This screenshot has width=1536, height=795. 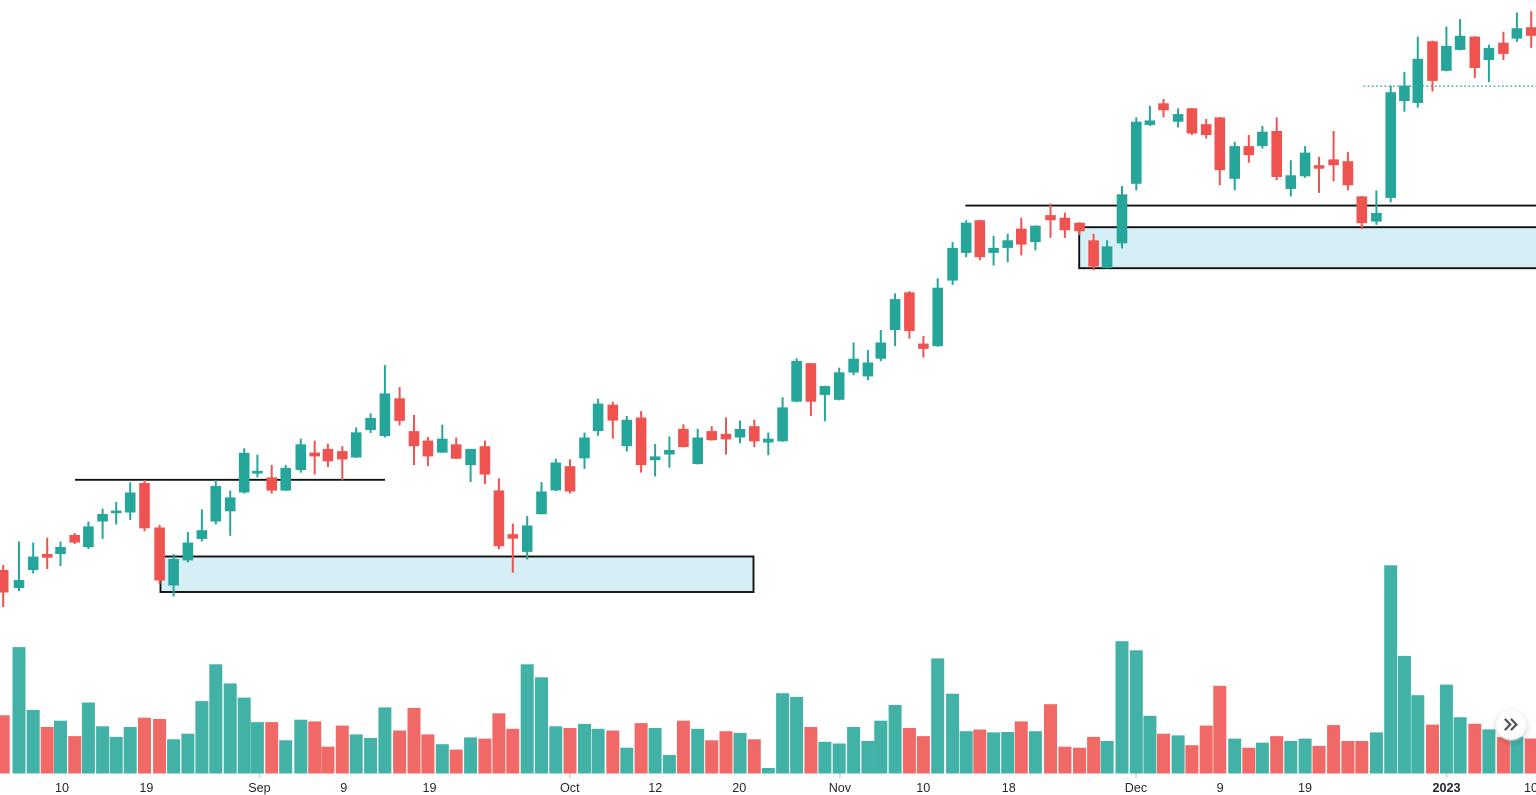 What do you see at coordinates (1136, 788) in the screenshot?
I see `svg-text: Dec` at bounding box center [1136, 788].